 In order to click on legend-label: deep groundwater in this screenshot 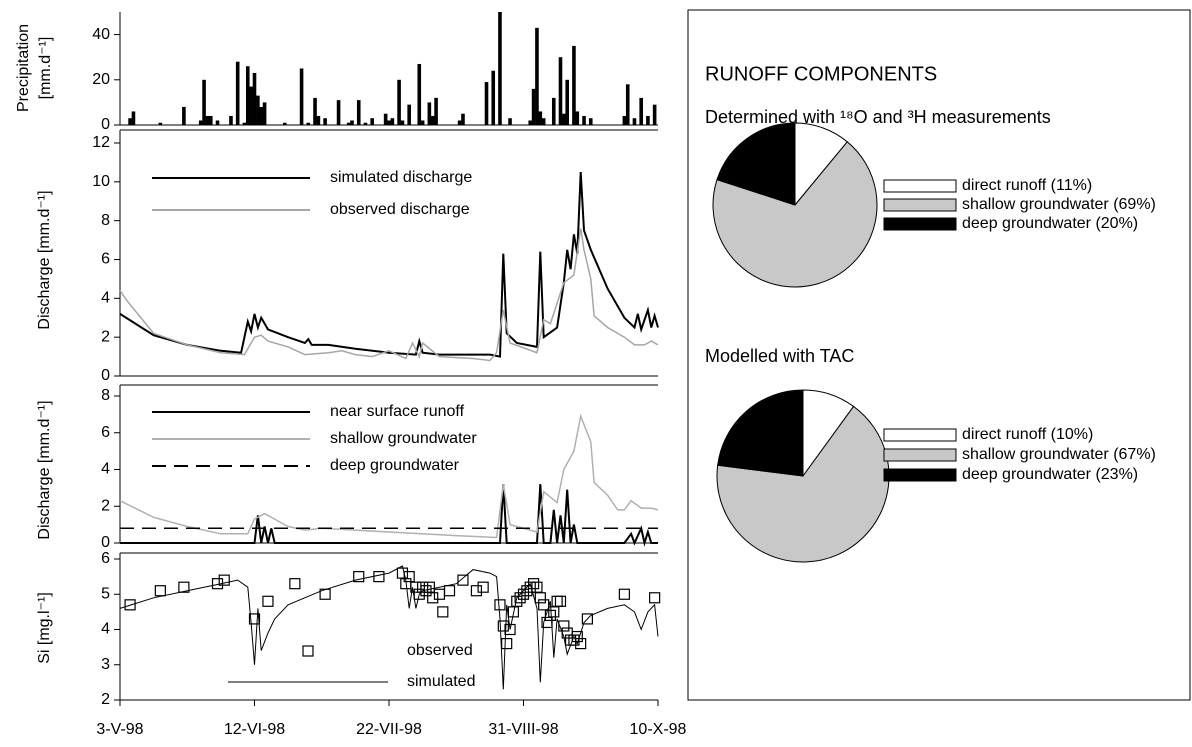, I will do `click(395, 465)`.